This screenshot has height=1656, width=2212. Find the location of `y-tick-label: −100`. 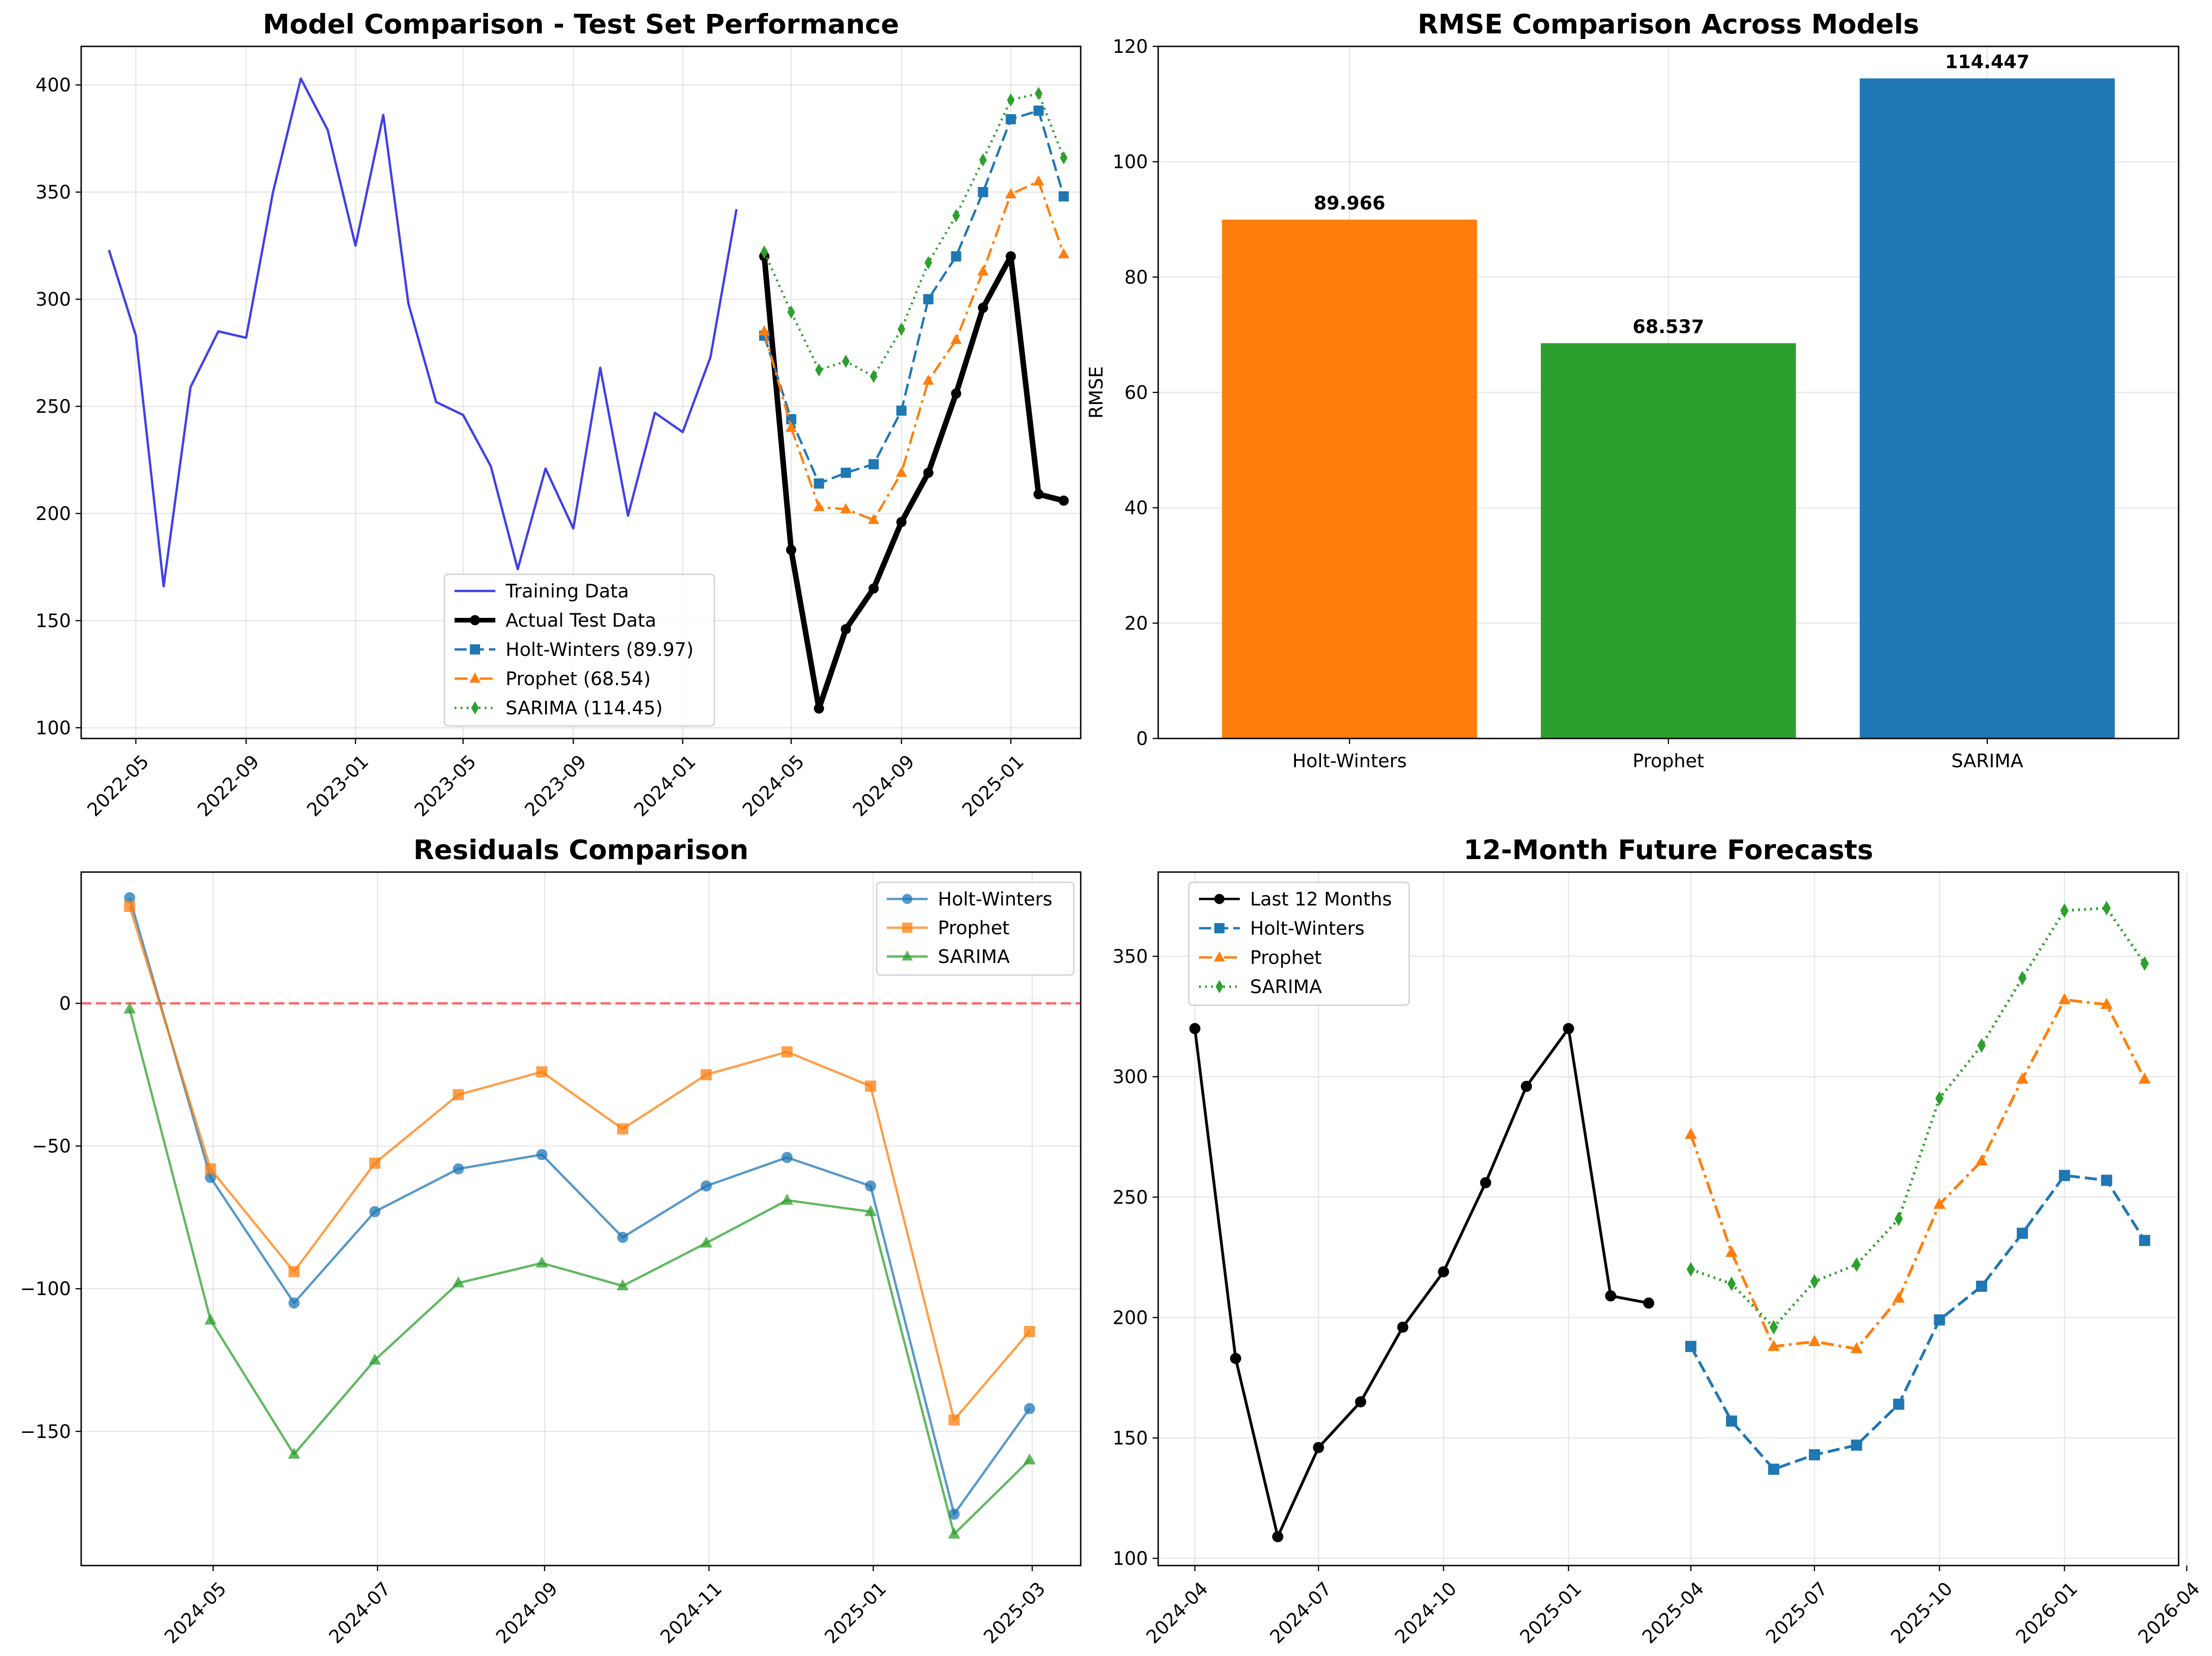

y-tick-label: −100 is located at coordinates (46, 1289).